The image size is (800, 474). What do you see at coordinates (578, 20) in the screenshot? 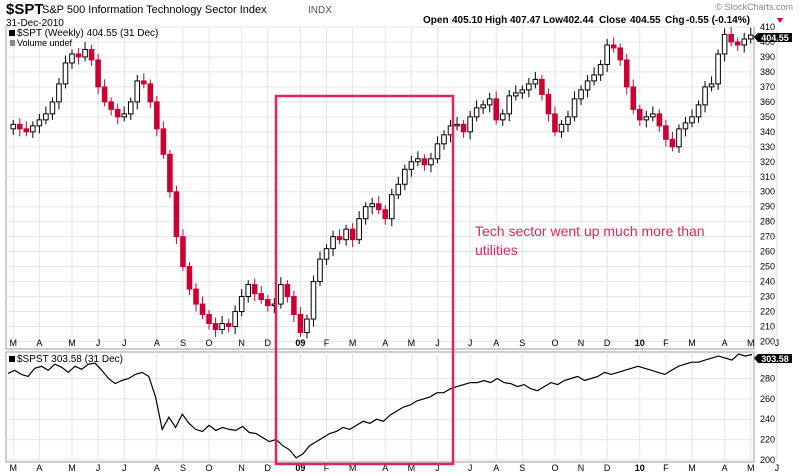
I see `low-value: 402.44` at bounding box center [578, 20].